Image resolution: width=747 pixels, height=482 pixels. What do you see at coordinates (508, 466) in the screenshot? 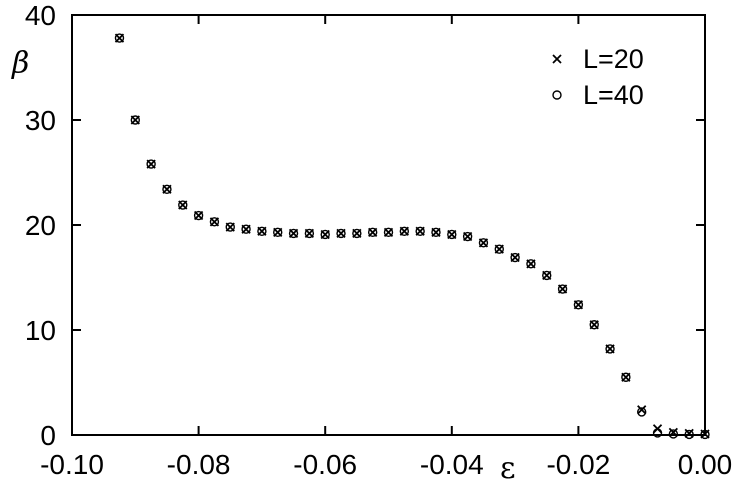
I see `x-axis-label: ε` at bounding box center [508, 466].